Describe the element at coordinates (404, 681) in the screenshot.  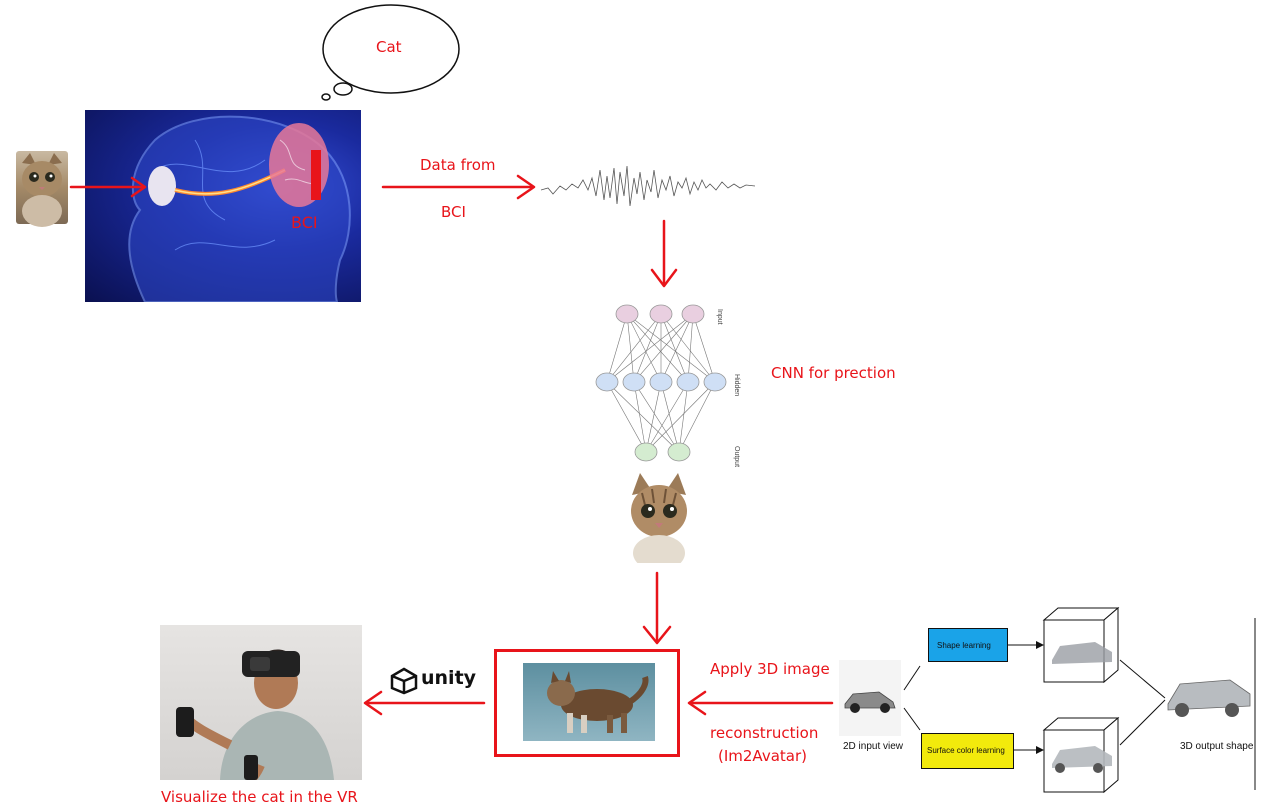
I see `unity-cube-icon` at that location.